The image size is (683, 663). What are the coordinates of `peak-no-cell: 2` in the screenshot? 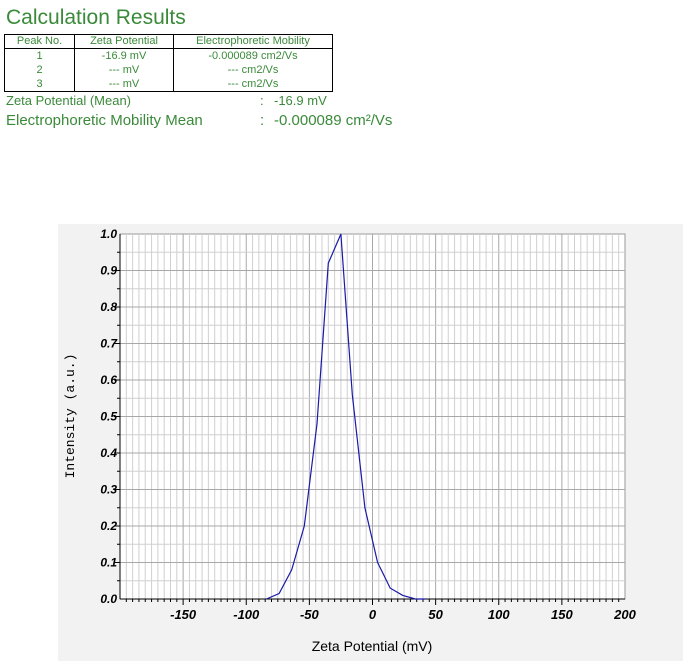 It's located at (39, 70).